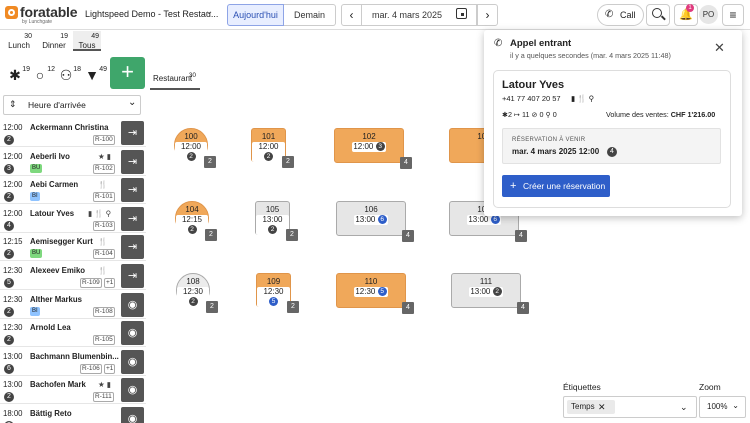 The image size is (750, 423). What do you see at coordinates (193, 290) in the screenshot?
I see `table-108: 108 12:30 2` at bounding box center [193, 290].